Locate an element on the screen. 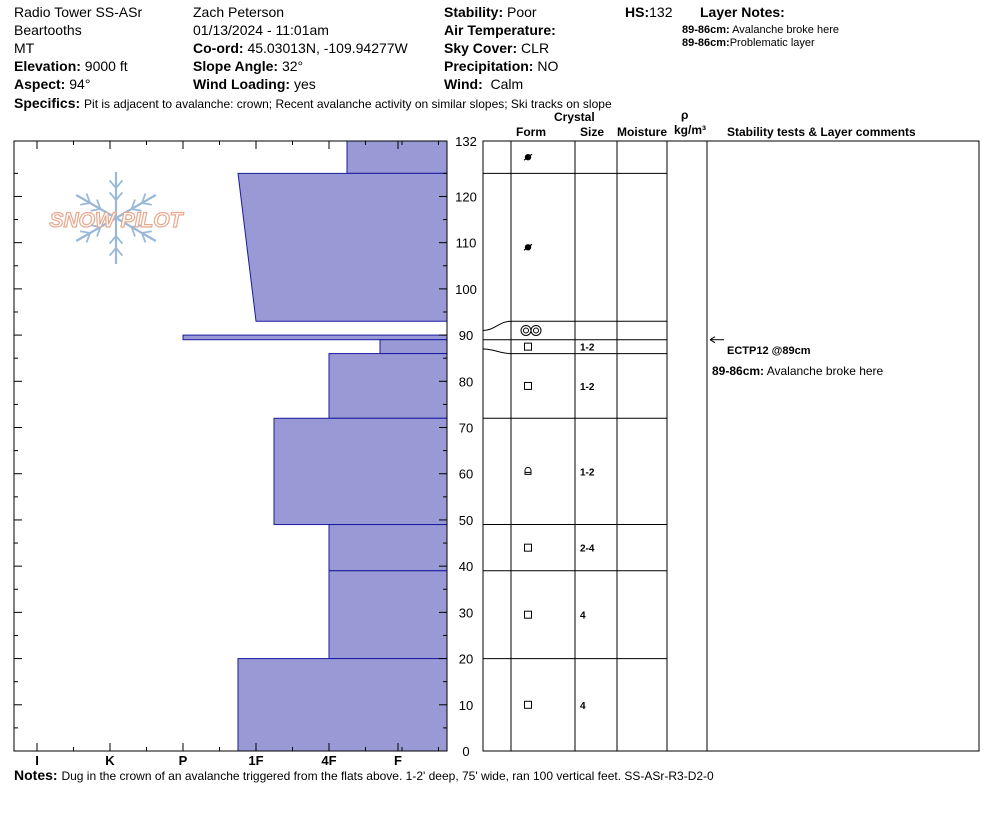 The width and height of the screenshot is (994, 840). layer-comment: 89-86cm: Avalanche broke here is located at coordinates (797, 371).